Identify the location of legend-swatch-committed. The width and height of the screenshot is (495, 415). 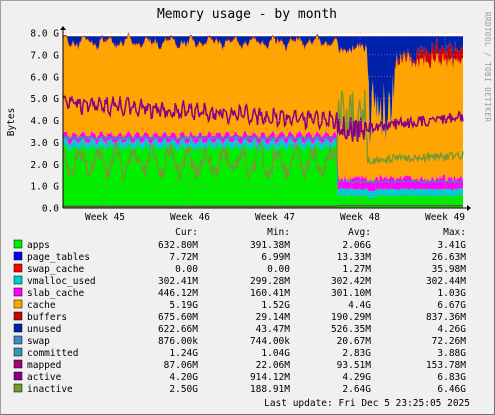
(18, 352).